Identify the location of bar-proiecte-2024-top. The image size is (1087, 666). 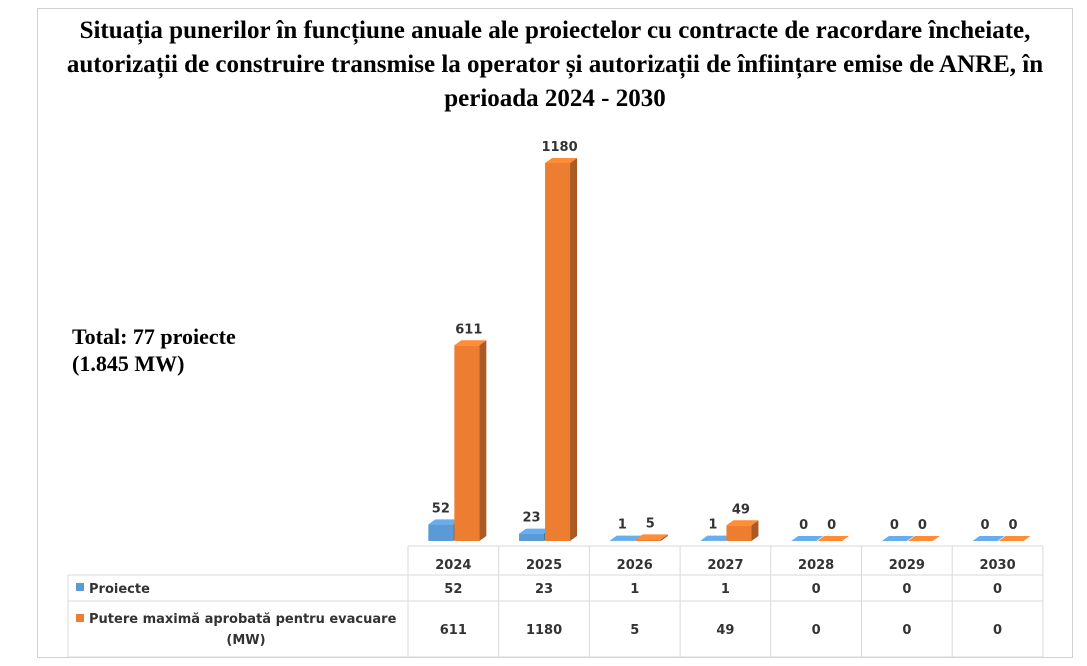
(444, 522).